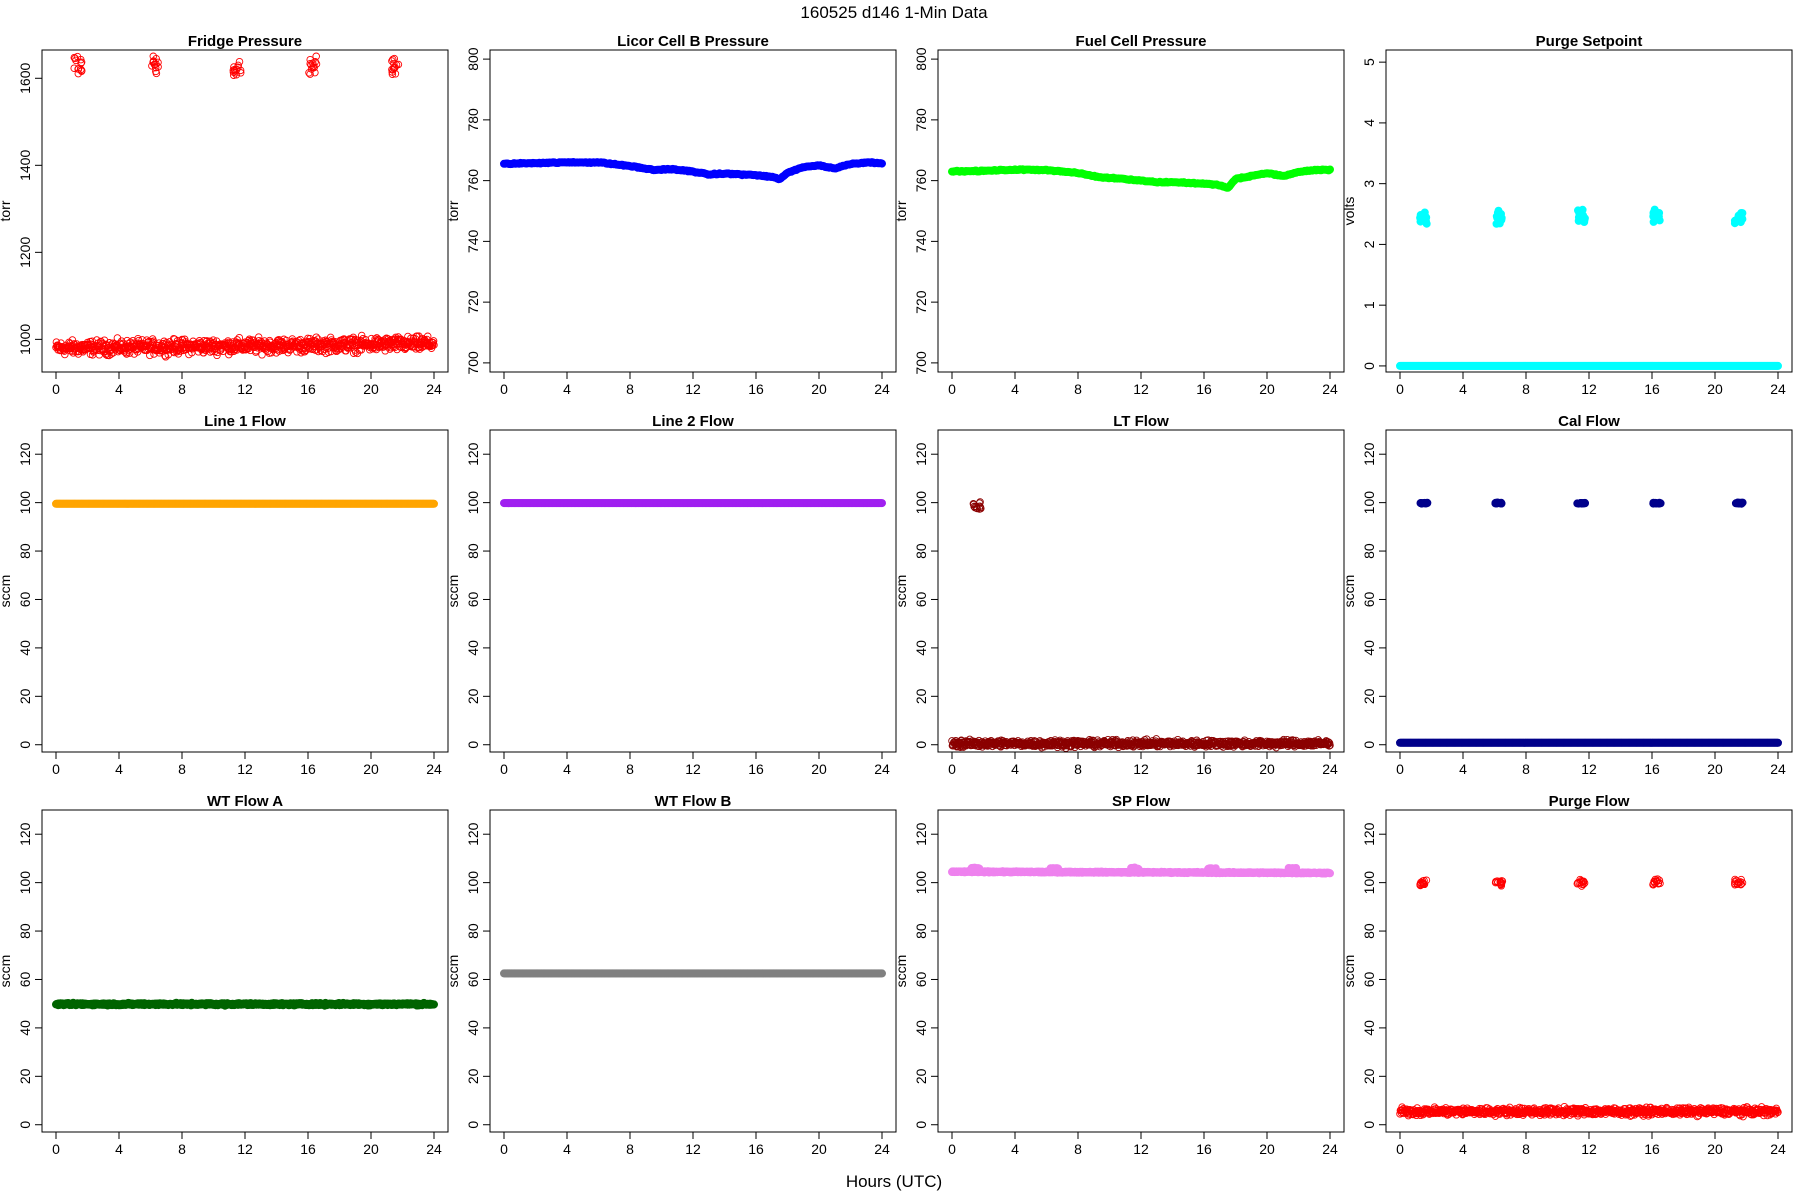 This screenshot has width=1800, height=1200. What do you see at coordinates (1141, 41) in the screenshot?
I see `chart-title: Fuel Cell Pressure` at bounding box center [1141, 41].